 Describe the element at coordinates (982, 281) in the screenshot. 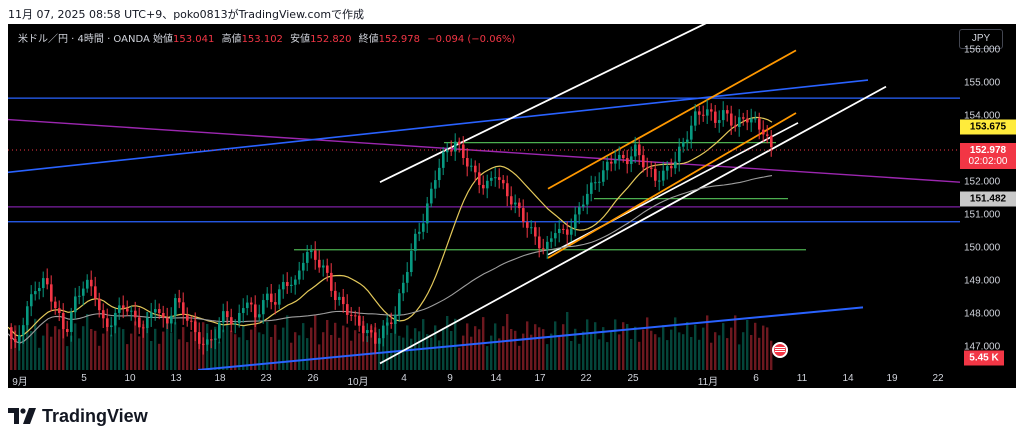

I see `price-tick-label: 149.000` at that location.